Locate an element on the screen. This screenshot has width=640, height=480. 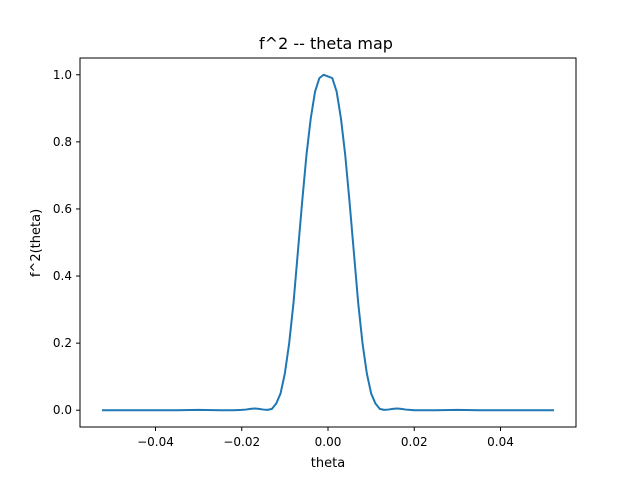
chart-title: f^2 -- theta map is located at coordinates (326, 43).